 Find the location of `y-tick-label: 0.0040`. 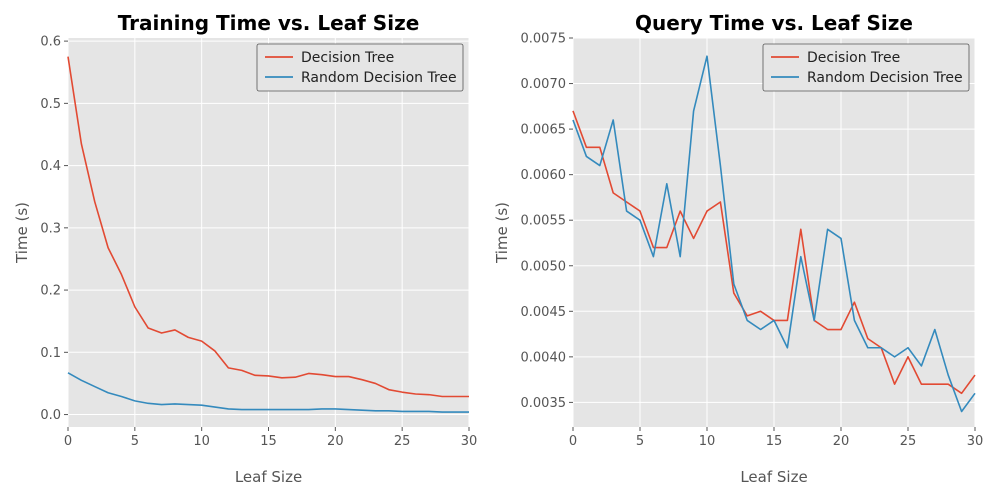

y-tick-label: 0.0040 is located at coordinates (544, 357).